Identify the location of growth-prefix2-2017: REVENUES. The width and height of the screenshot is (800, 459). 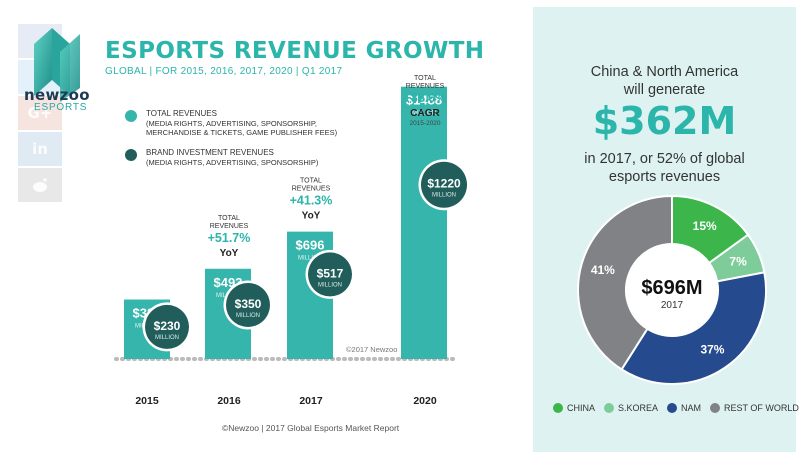
(311, 189).